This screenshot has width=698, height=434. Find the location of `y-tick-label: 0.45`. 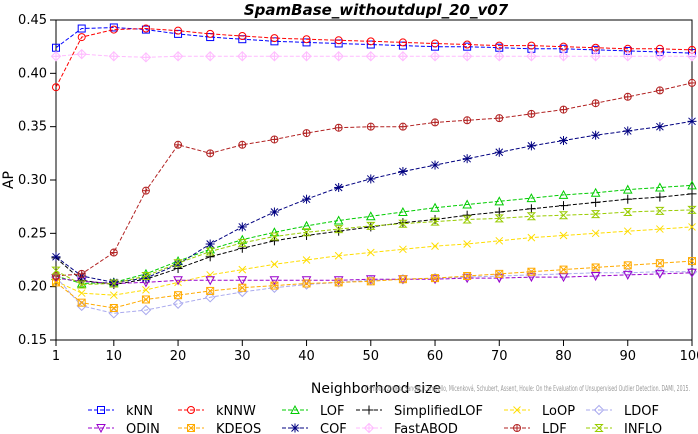

y-tick-label: 0.45 is located at coordinates (32, 20).